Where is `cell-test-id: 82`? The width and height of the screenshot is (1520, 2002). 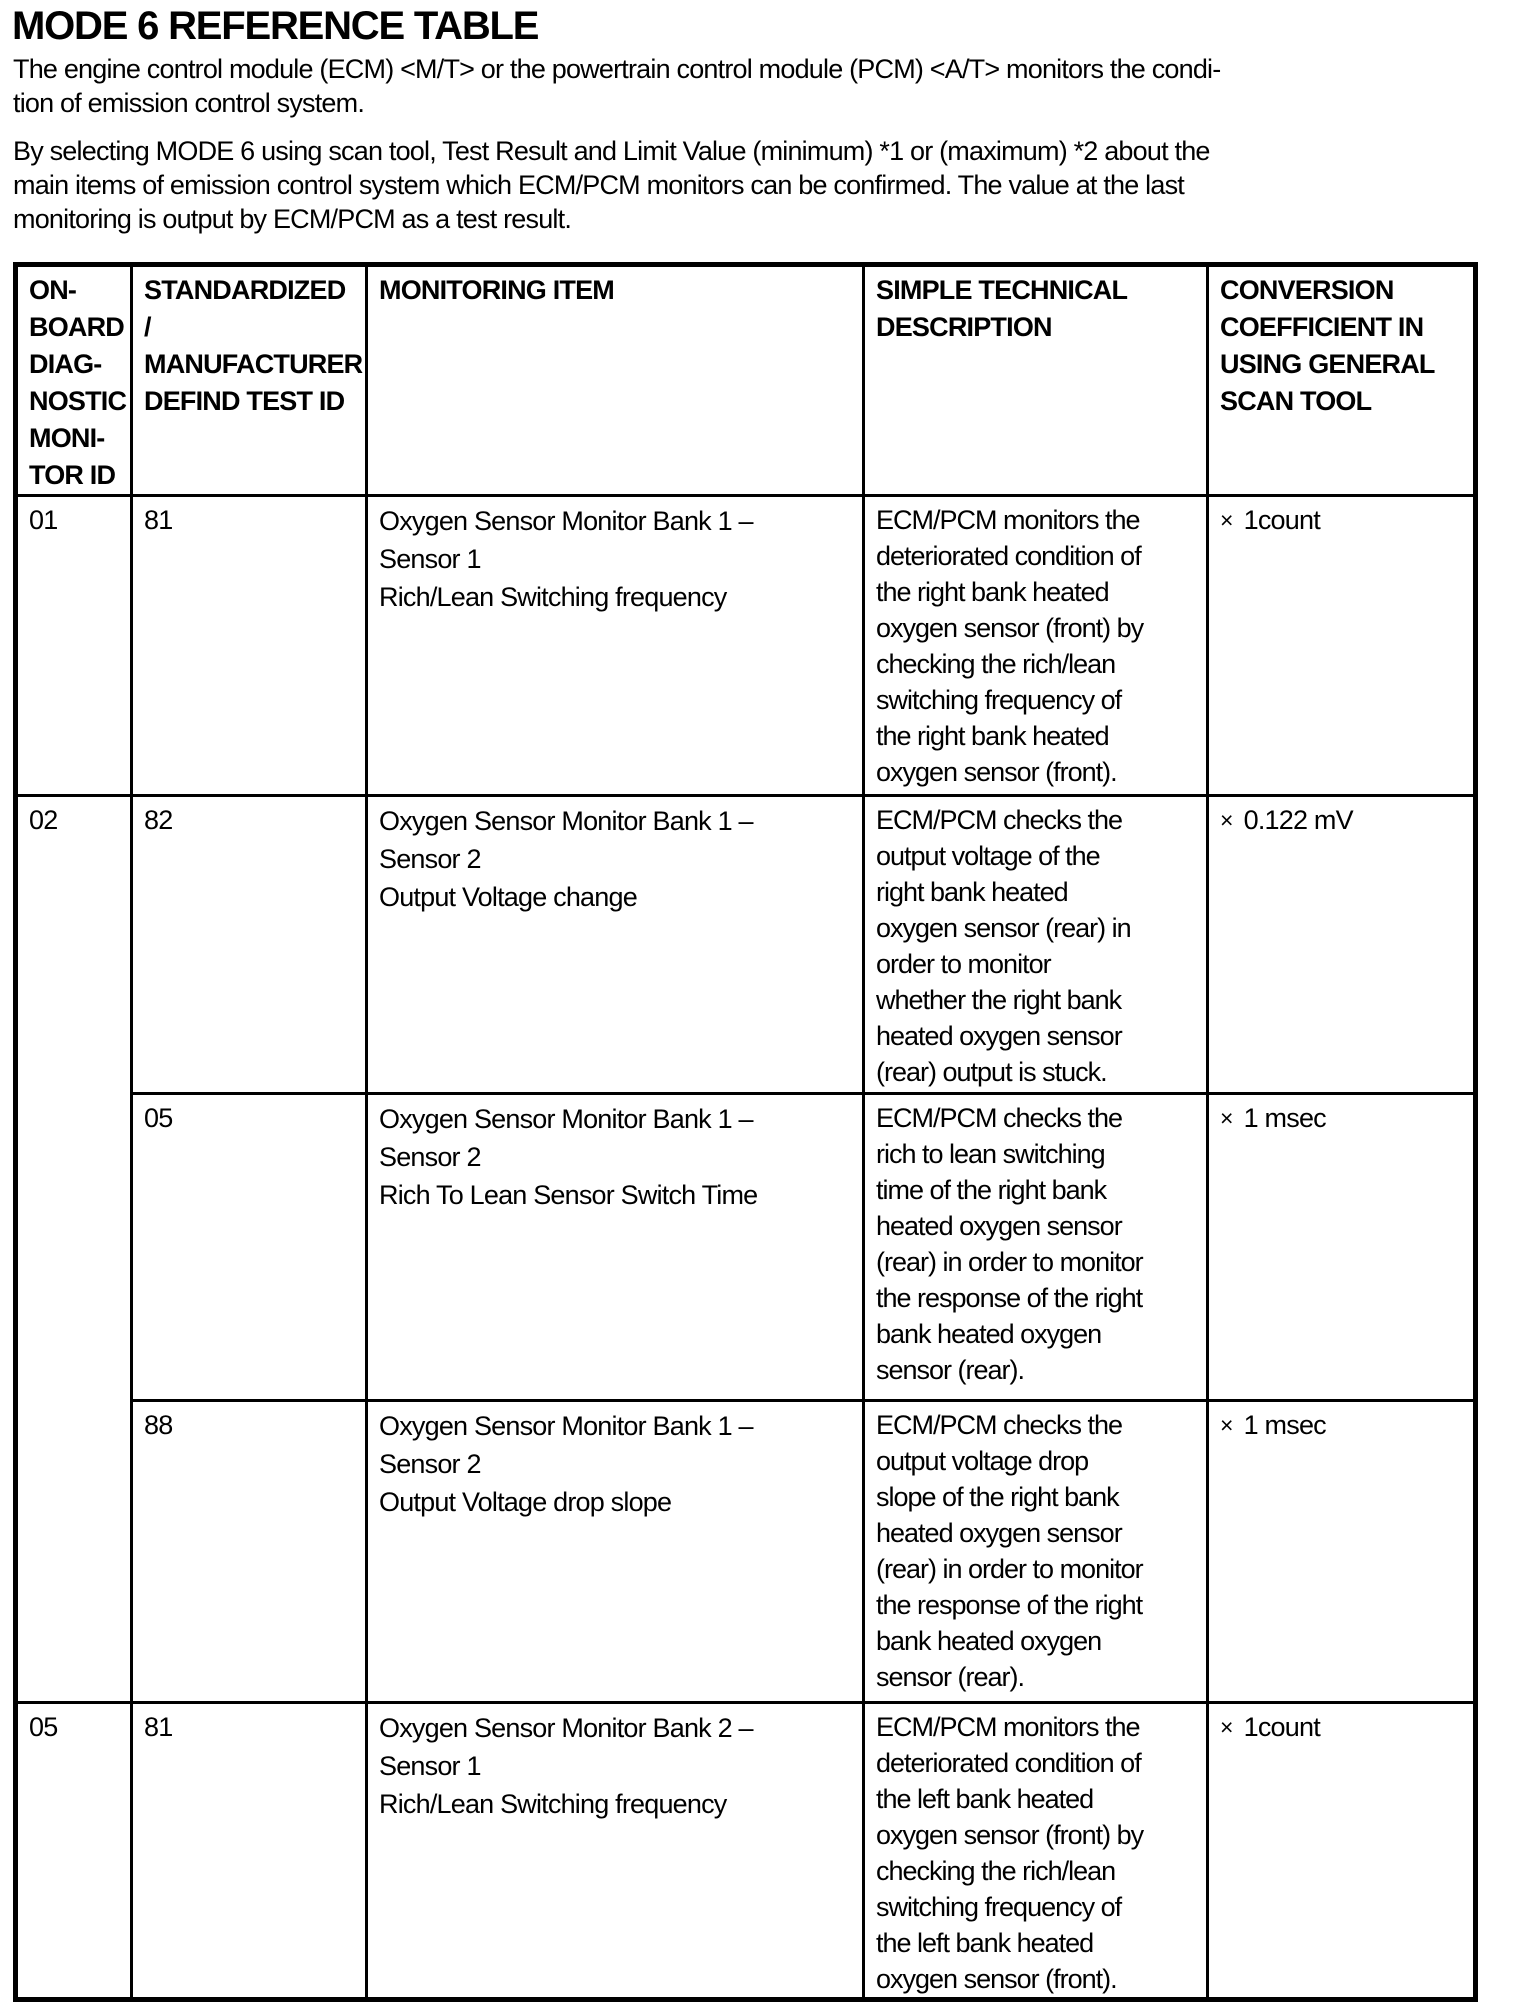 cell-test-id: 82 is located at coordinates (249, 944).